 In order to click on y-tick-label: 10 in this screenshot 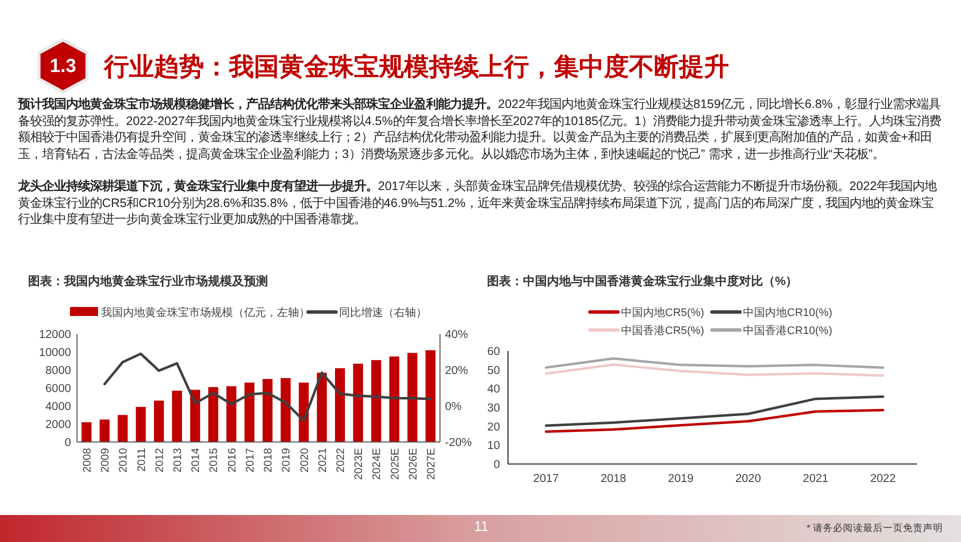, I will do `click(493, 446)`.